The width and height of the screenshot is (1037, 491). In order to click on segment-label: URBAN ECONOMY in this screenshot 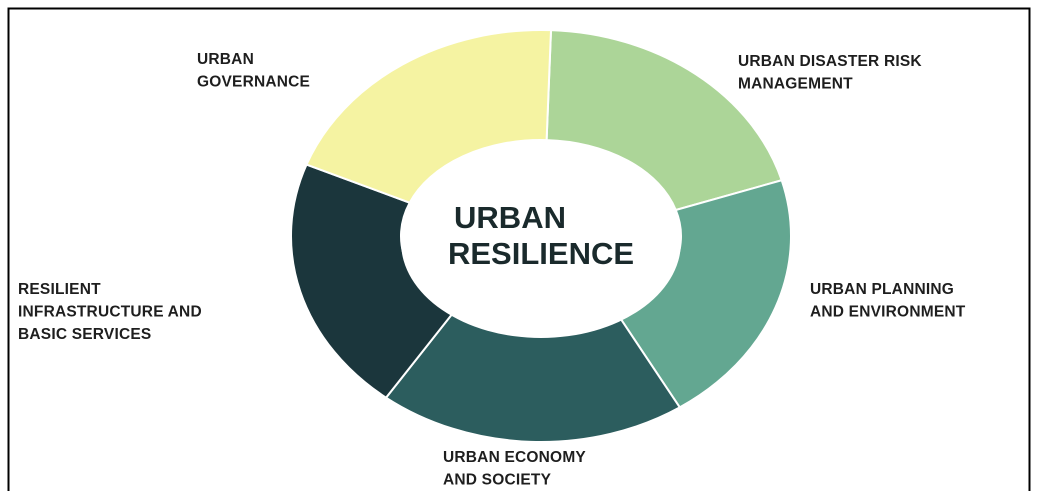, I will do `click(514, 457)`.